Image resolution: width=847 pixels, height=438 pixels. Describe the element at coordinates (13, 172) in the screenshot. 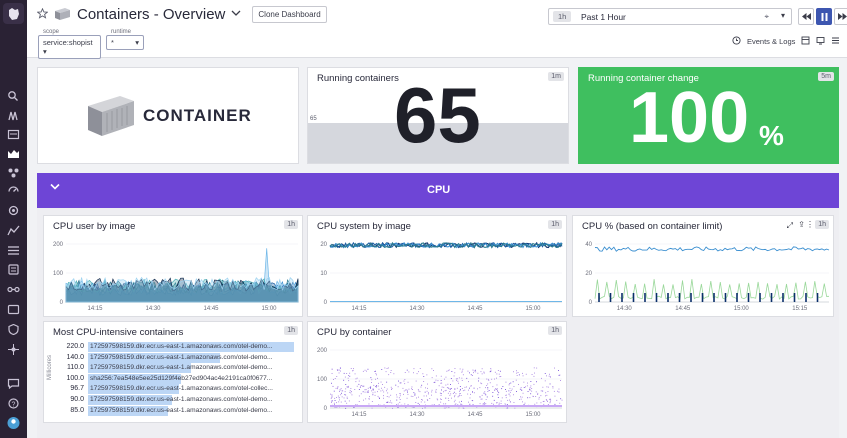

I see `infrastructure-icon` at that location.